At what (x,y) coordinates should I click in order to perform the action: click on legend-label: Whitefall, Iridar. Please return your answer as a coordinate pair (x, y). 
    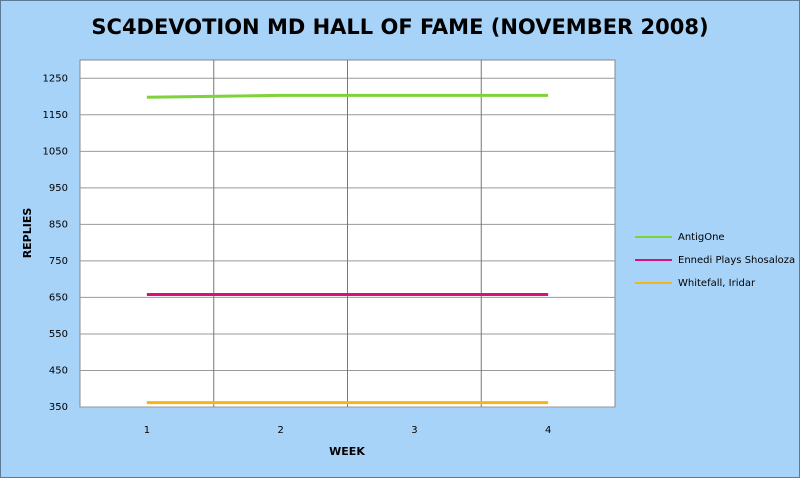
    Looking at the image, I should click on (717, 283).